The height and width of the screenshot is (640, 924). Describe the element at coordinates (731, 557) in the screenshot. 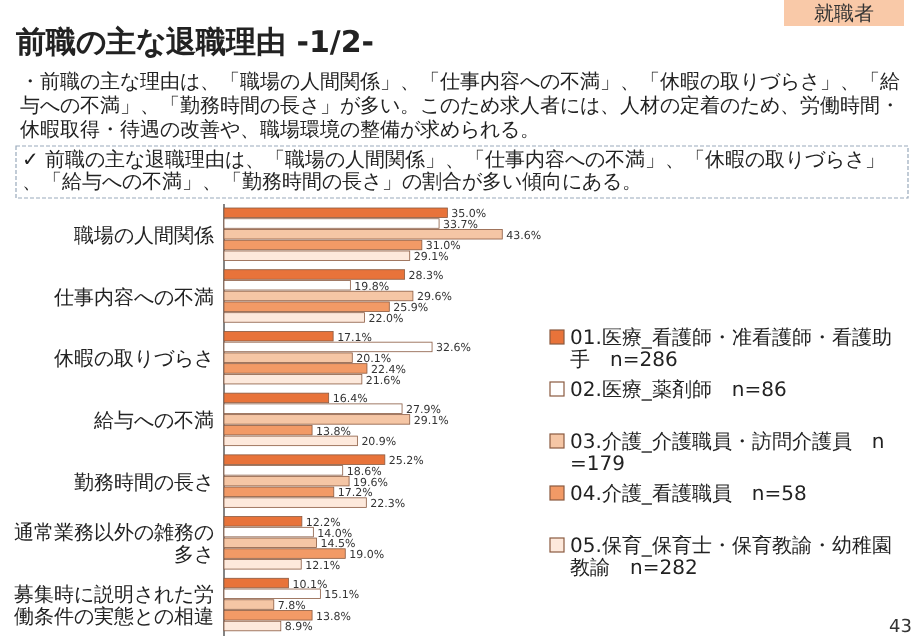

I see `legend-label: 05.保育_保育士・保育教諭・幼稚園教諭 n=282` at that location.